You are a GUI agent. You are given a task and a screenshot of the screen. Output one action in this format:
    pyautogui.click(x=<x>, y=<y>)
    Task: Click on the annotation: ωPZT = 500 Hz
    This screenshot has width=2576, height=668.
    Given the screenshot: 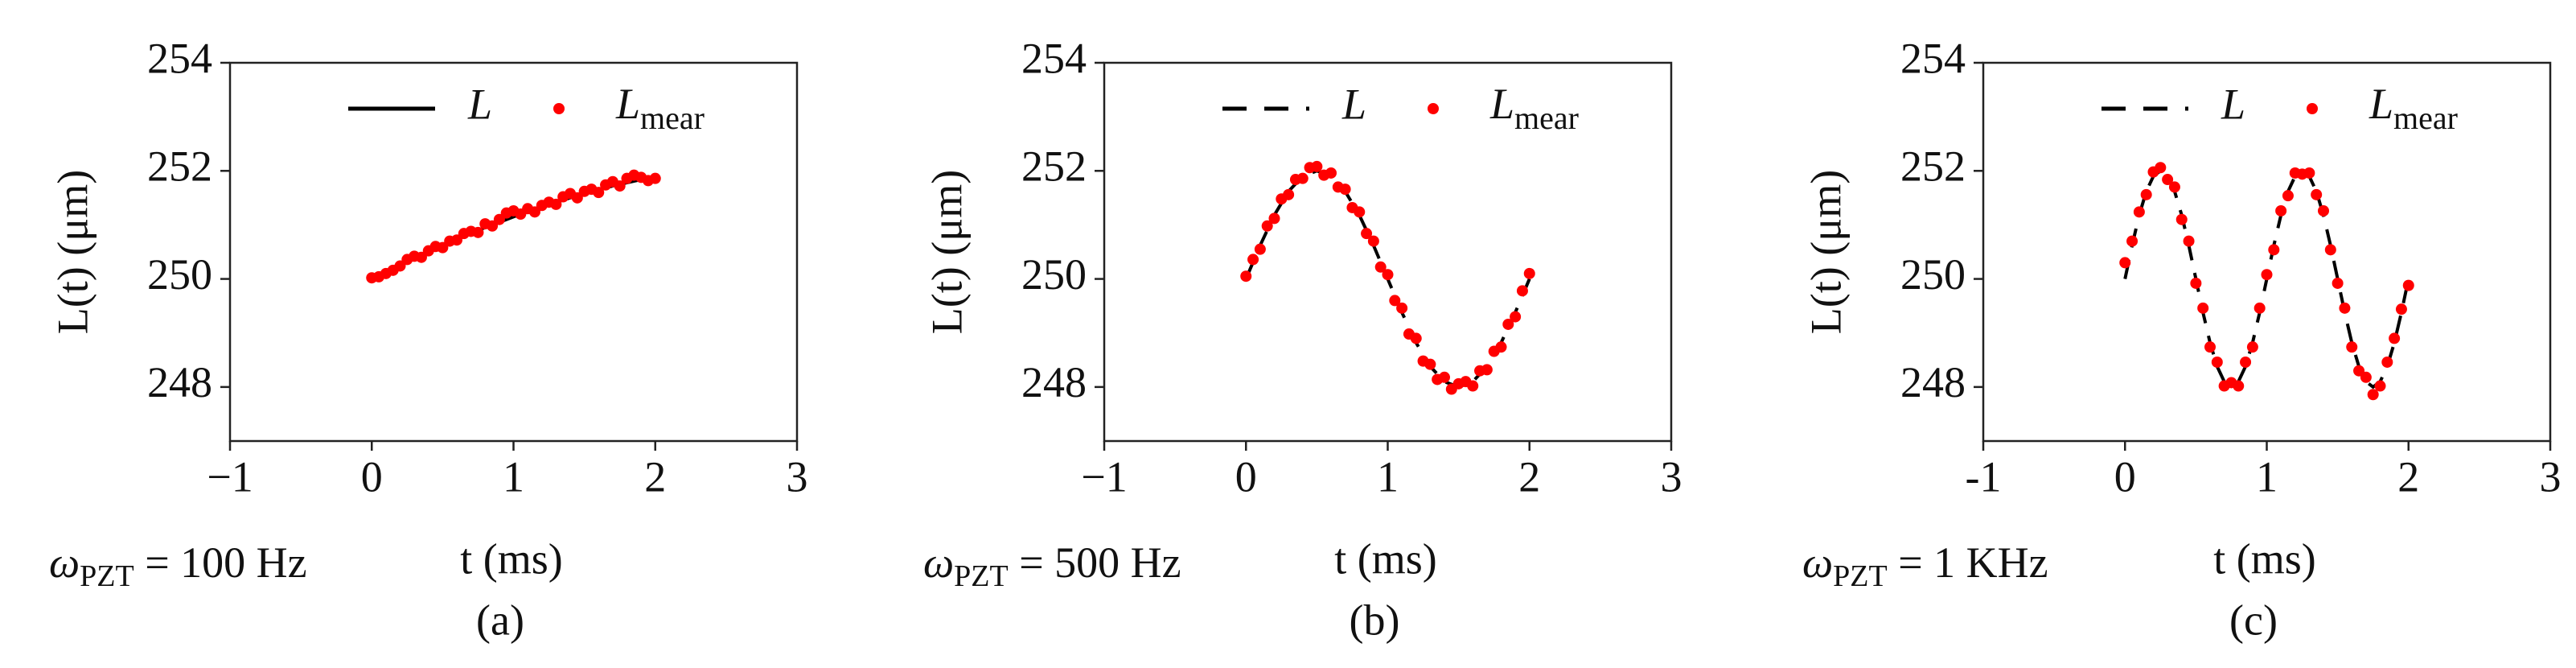 What is the action you would take?
    pyautogui.click(x=1052, y=565)
    